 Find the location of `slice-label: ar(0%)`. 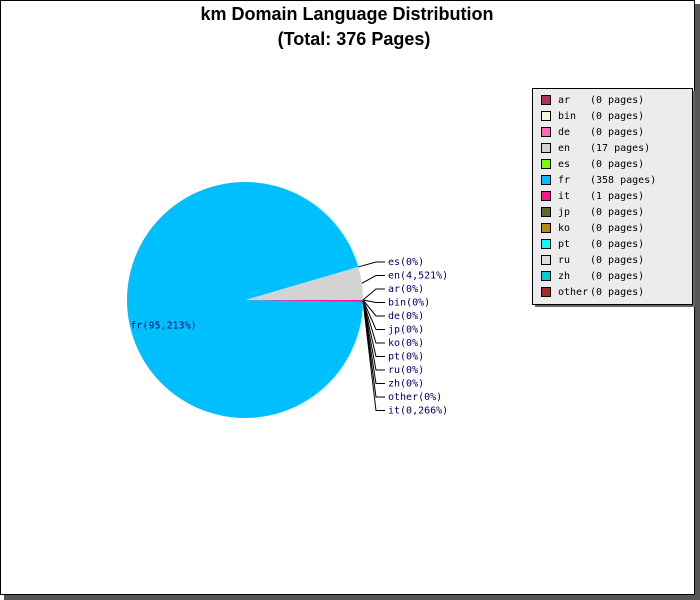

slice-label: ar(0%) is located at coordinates (406, 289).